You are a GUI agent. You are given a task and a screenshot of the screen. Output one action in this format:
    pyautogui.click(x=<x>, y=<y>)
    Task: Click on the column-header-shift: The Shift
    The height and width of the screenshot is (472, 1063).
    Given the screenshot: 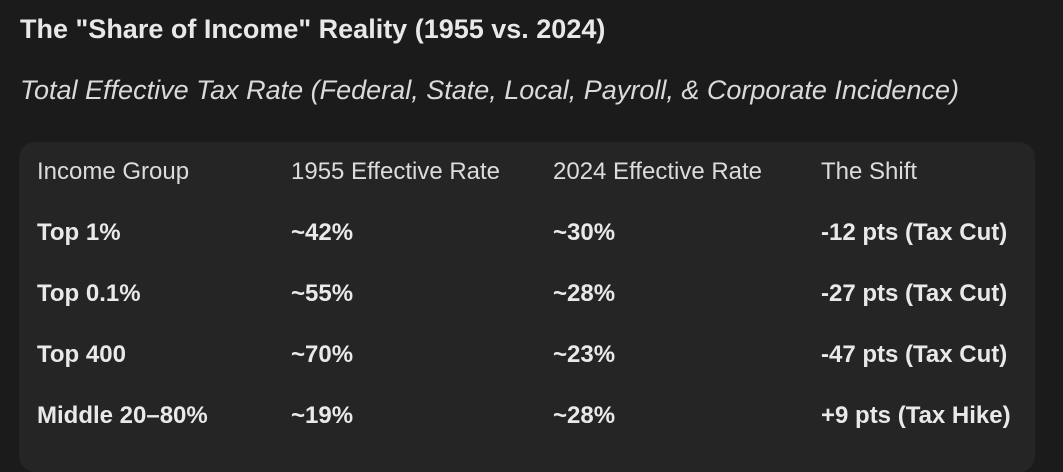 What is the action you would take?
    pyautogui.click(x=869, y=171)
    